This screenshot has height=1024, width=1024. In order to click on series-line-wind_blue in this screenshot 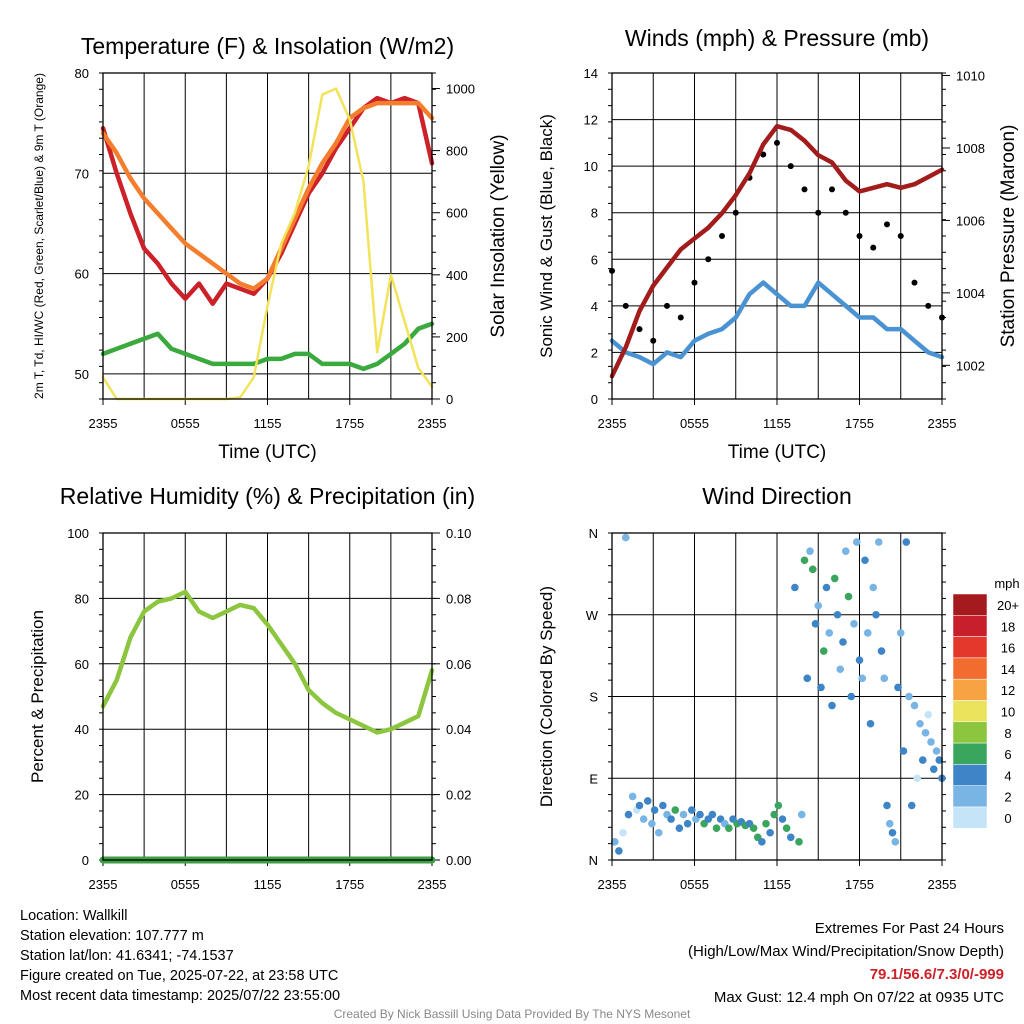, I will do `click(777, 323)`.